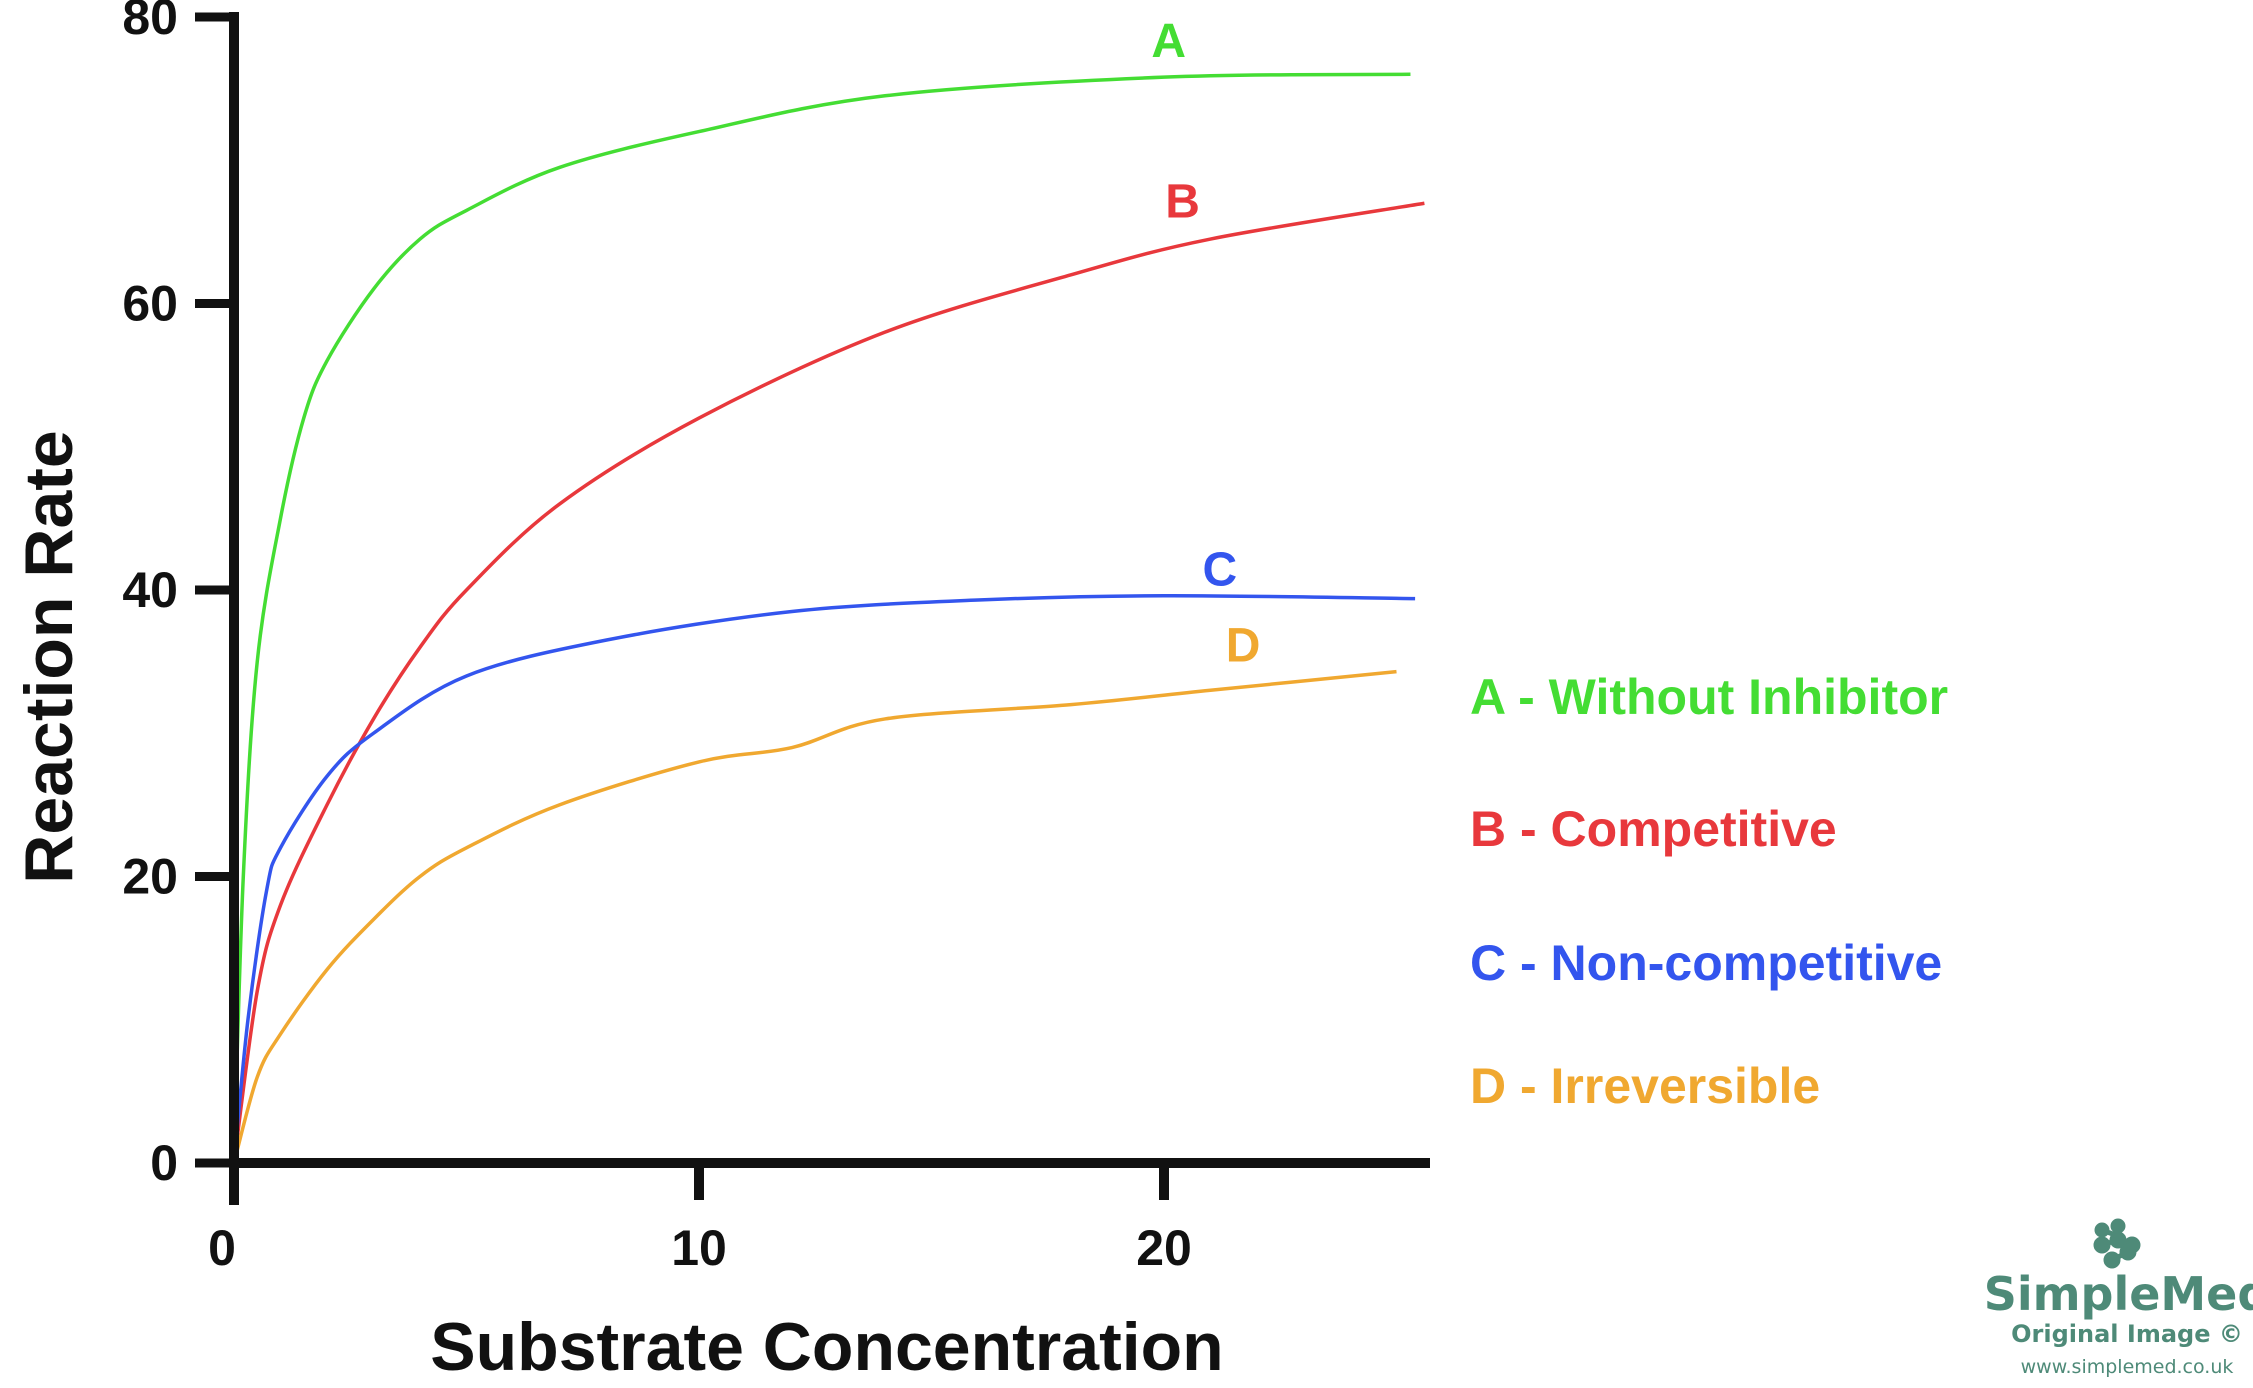  I want to click on x-tick-label: 10, so click(699, 1248).